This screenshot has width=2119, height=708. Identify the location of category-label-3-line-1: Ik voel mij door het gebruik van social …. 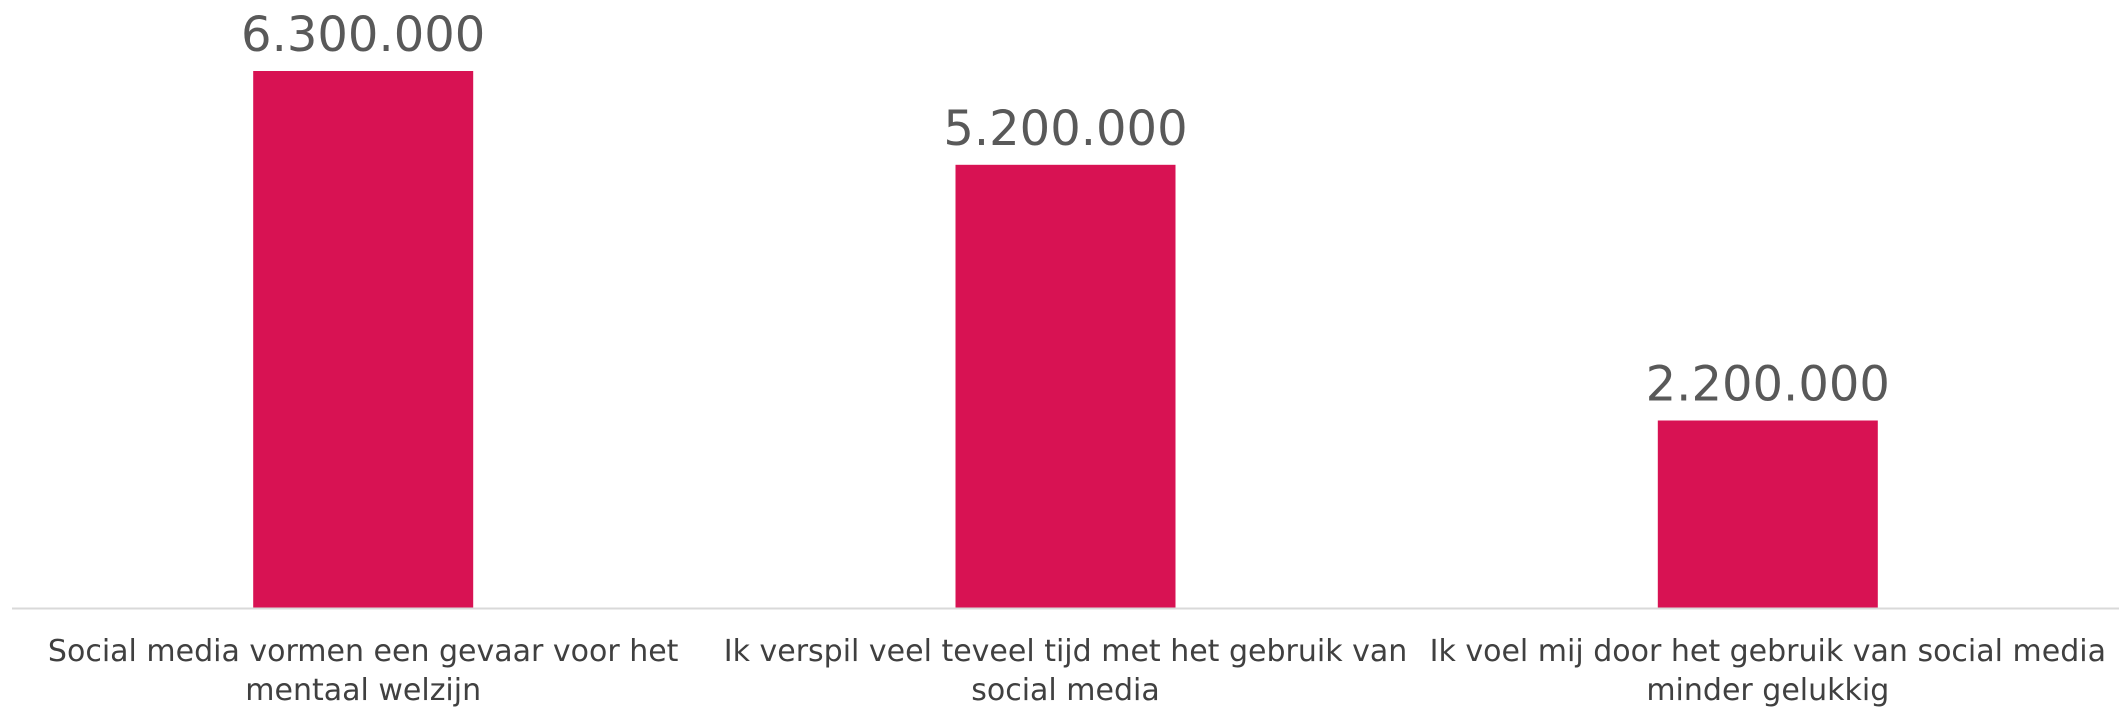
(1768, 651).